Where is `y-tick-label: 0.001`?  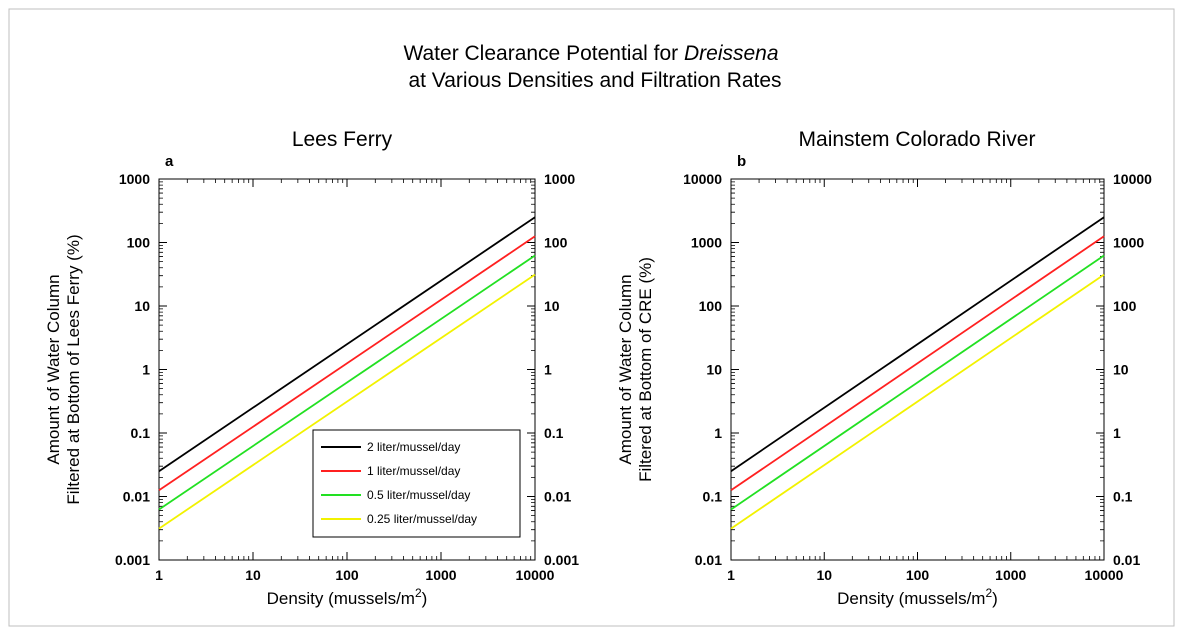 y-tick-label: 0.001 is located at coordinates (132, 560).